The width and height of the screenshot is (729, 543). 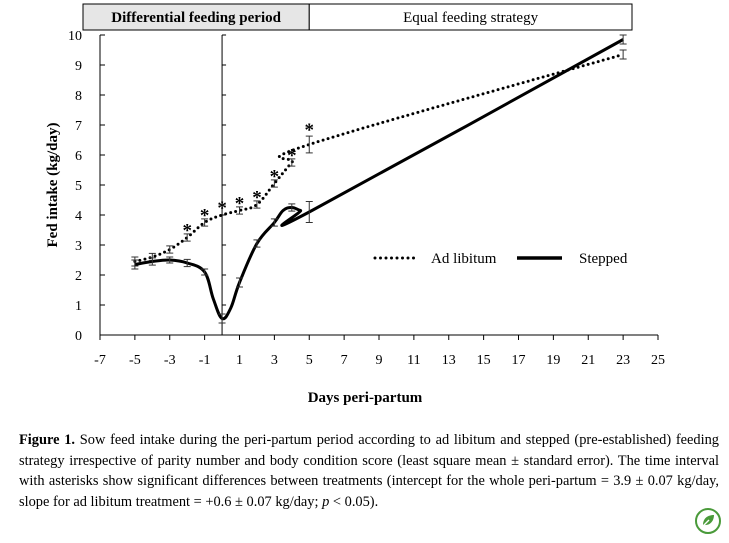 I want to click on period-label-1: Equal feeding strategy, so click(x=470, y=18).